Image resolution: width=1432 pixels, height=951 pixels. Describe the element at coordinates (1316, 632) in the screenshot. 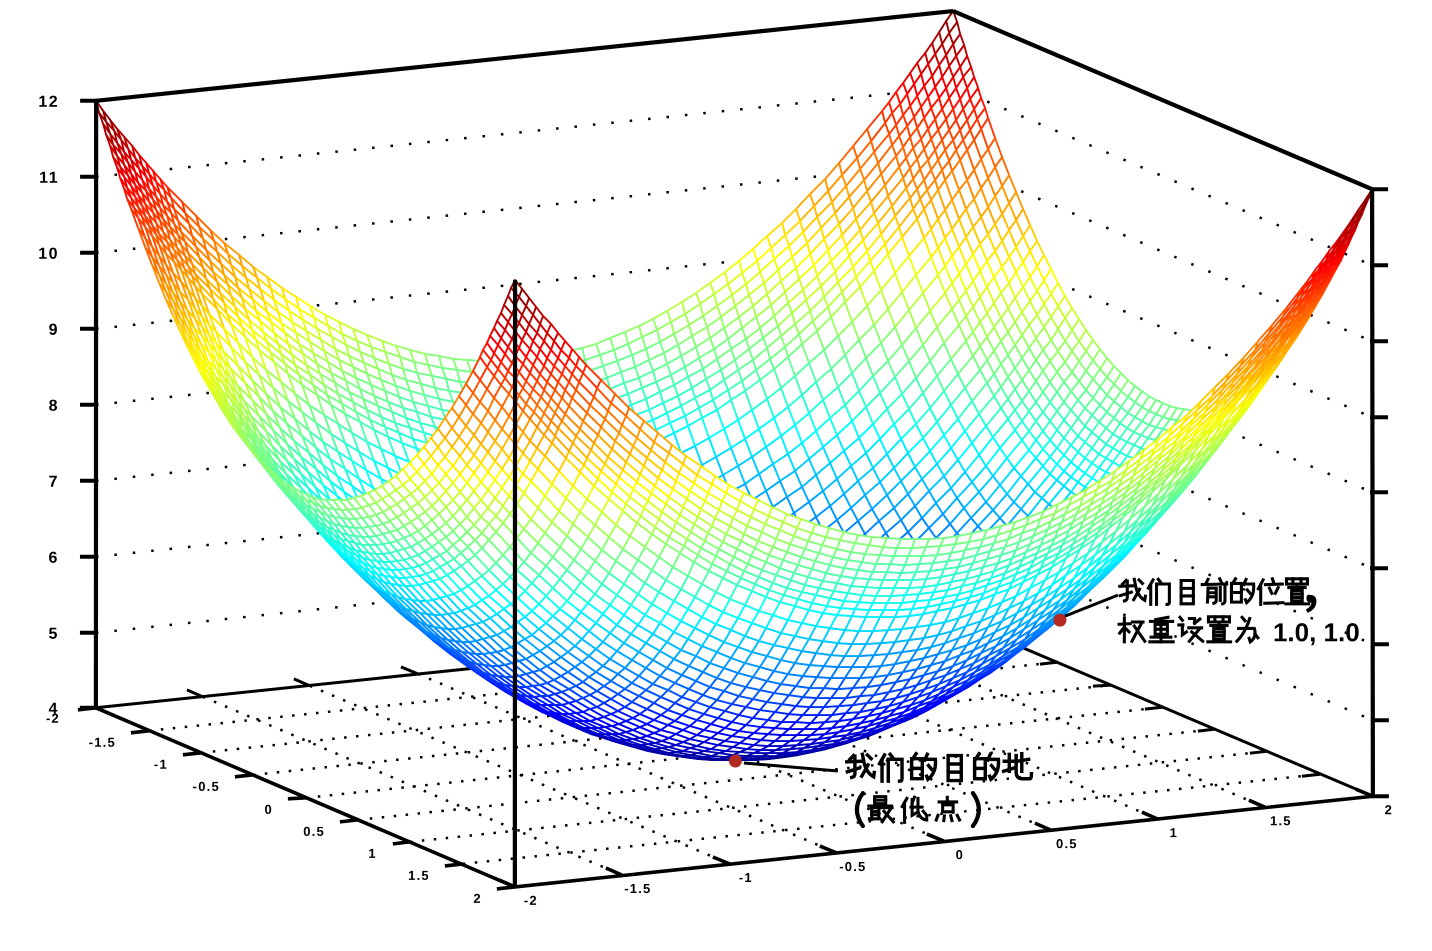

I see `svg-text: 1.0, 1.0` at that location.